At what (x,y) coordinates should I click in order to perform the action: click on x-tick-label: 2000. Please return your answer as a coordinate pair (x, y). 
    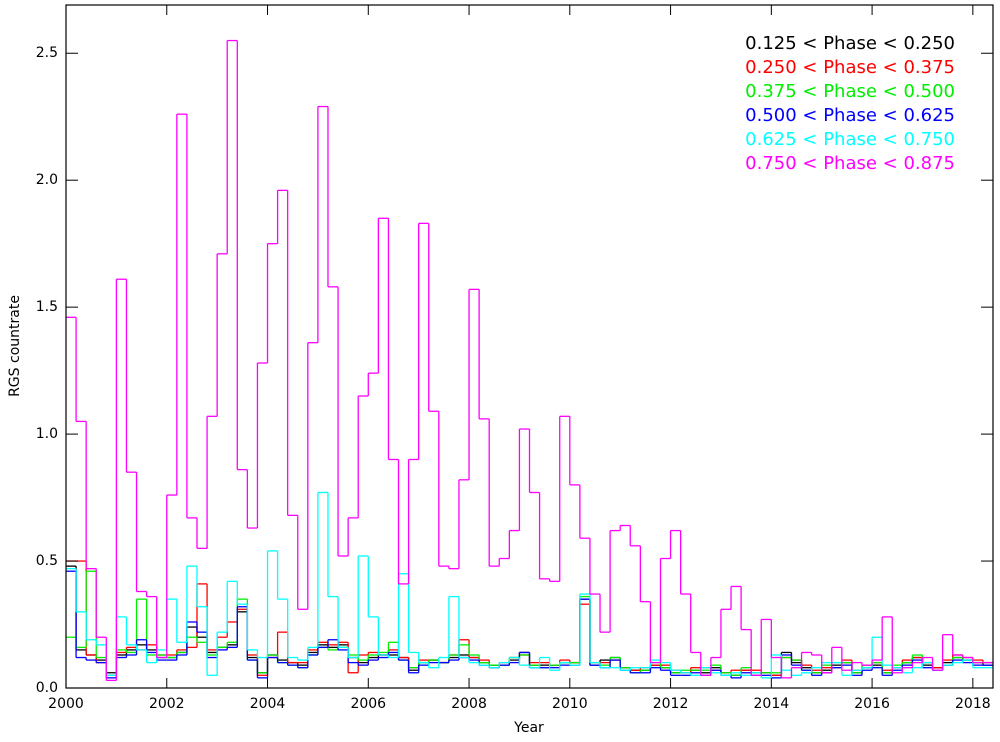
    Looking at the image, I should click on (66, 704).